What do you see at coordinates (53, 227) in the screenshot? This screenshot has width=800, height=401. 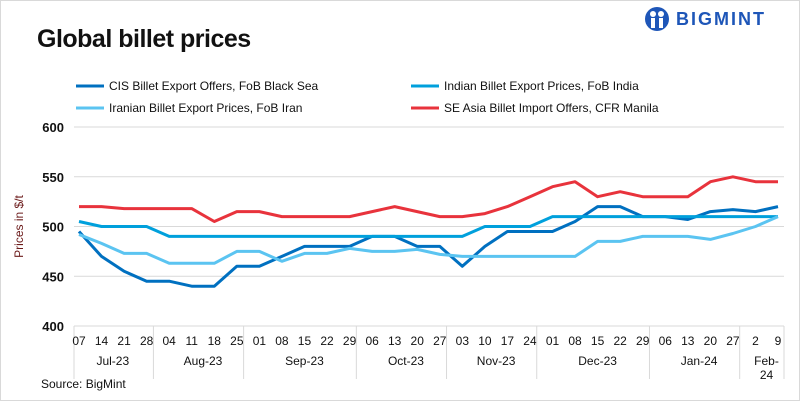 I see `y-tick-label: 500` at bounding box center [53, 227].